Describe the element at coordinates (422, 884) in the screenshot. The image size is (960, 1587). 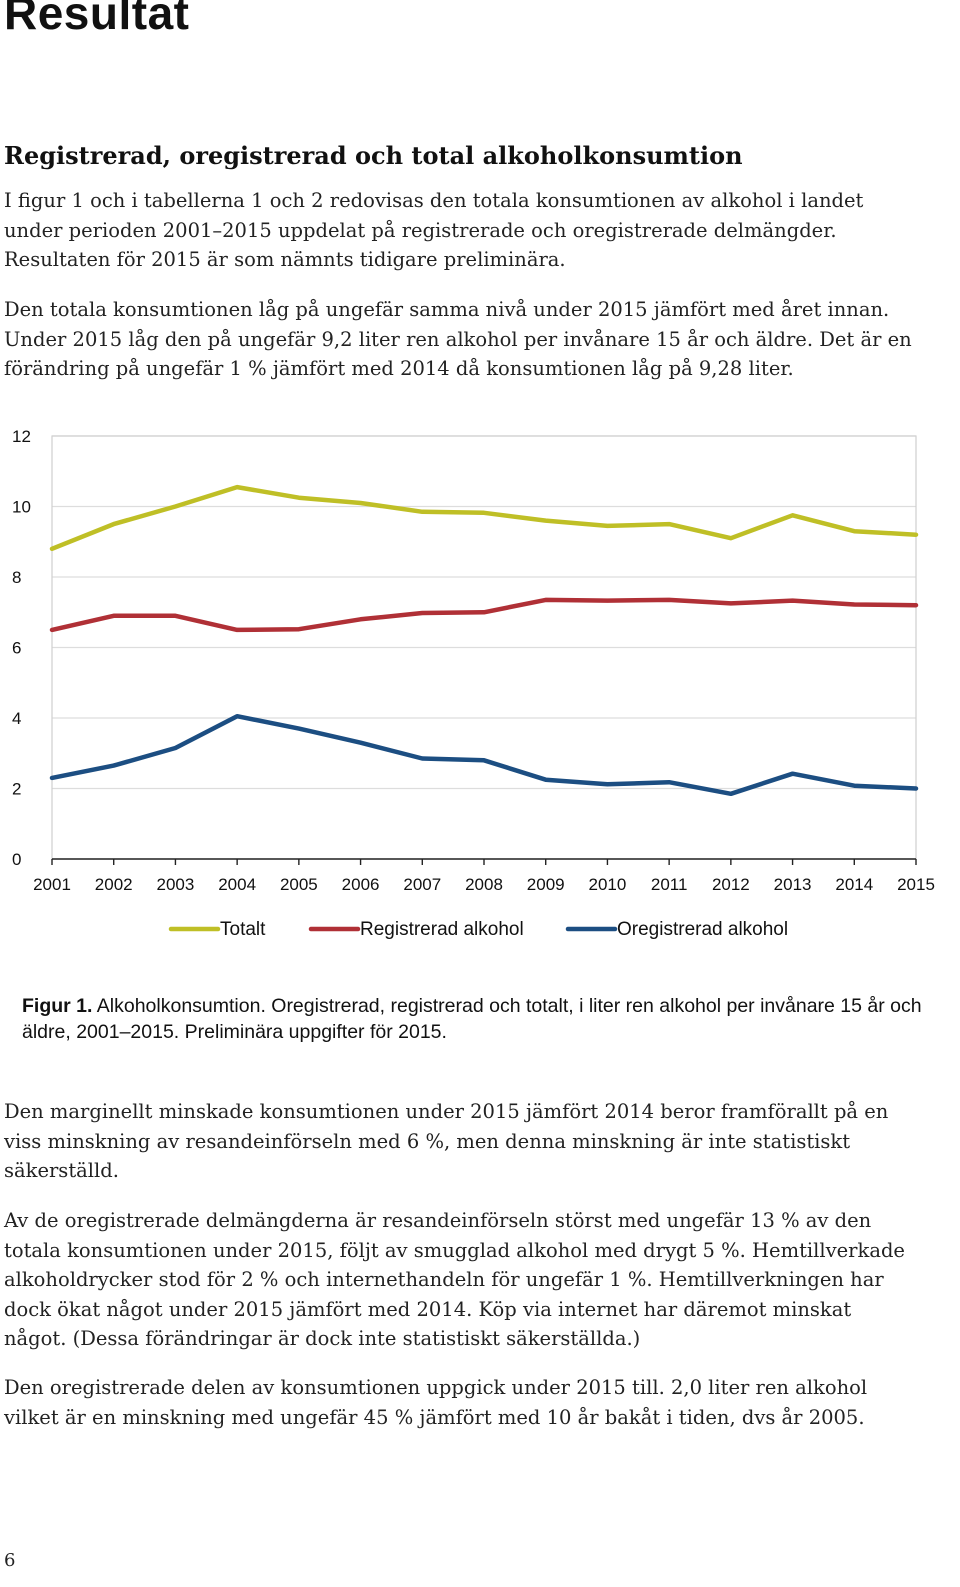
I see `x-tick-label: 2007` at that location.